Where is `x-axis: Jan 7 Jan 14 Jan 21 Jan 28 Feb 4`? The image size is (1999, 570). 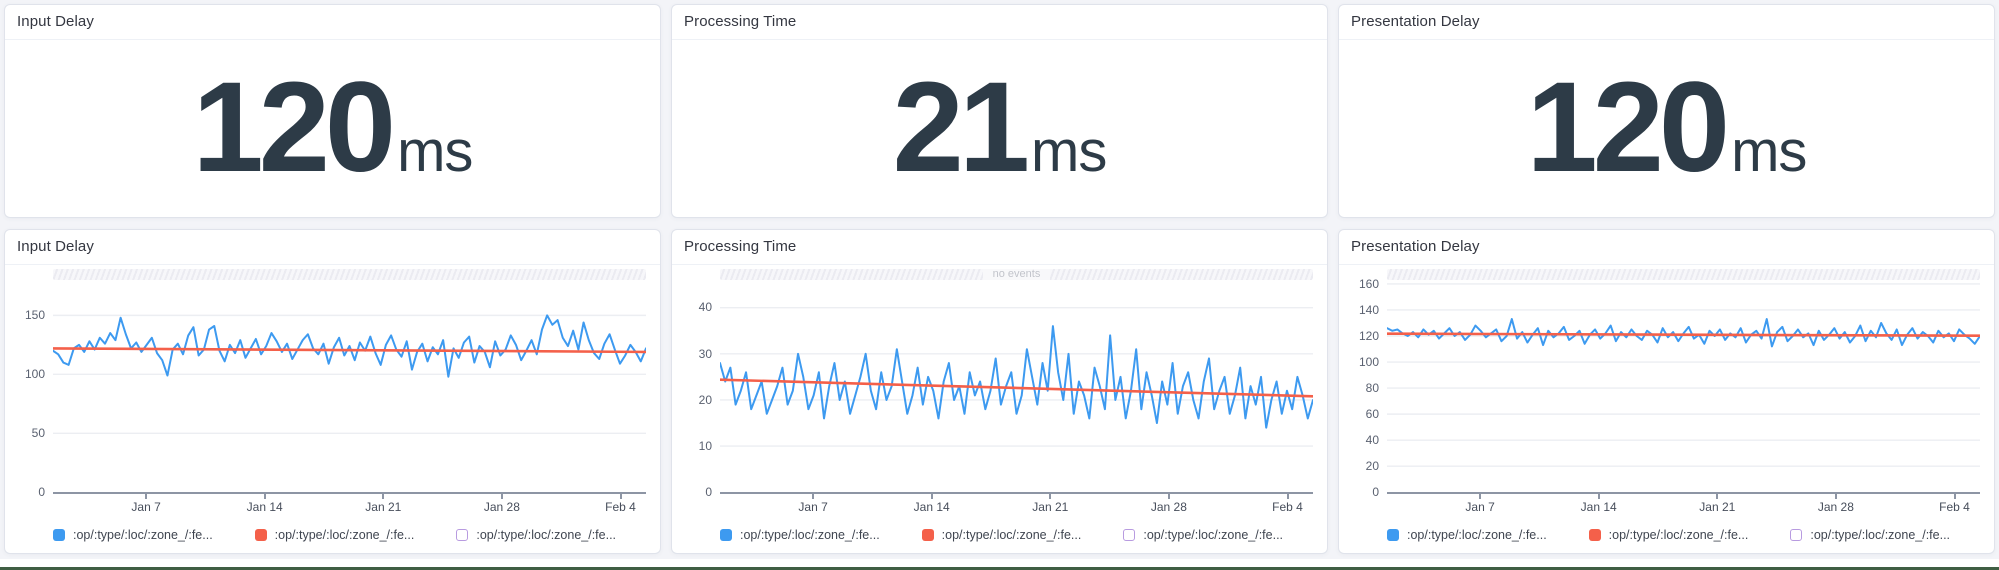
x-axis: Jan 7 Jan 14 Jan 21 Jan 28 Feb 4 is located at coordinates (1016, 504).